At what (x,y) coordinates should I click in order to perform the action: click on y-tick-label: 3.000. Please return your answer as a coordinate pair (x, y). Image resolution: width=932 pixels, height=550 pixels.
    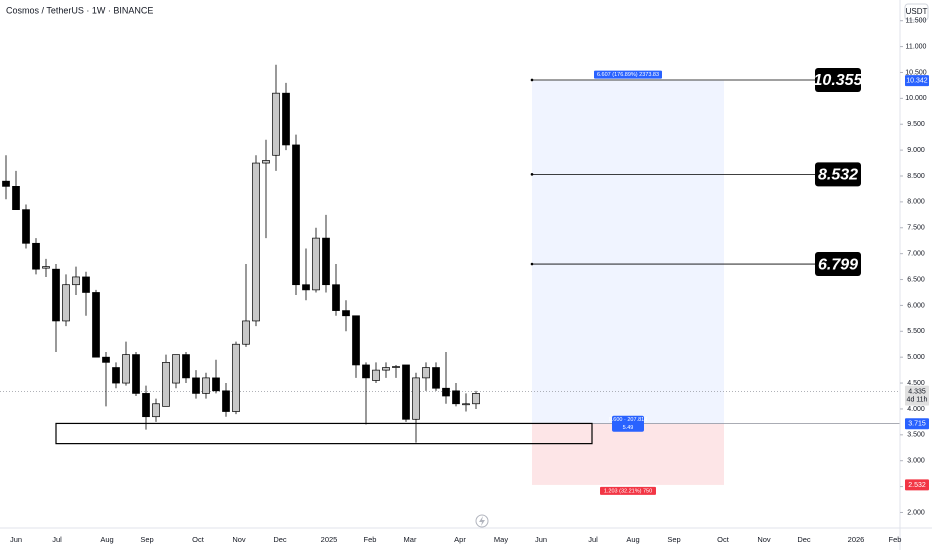
    Looking at the image, I should click on (916, 461).